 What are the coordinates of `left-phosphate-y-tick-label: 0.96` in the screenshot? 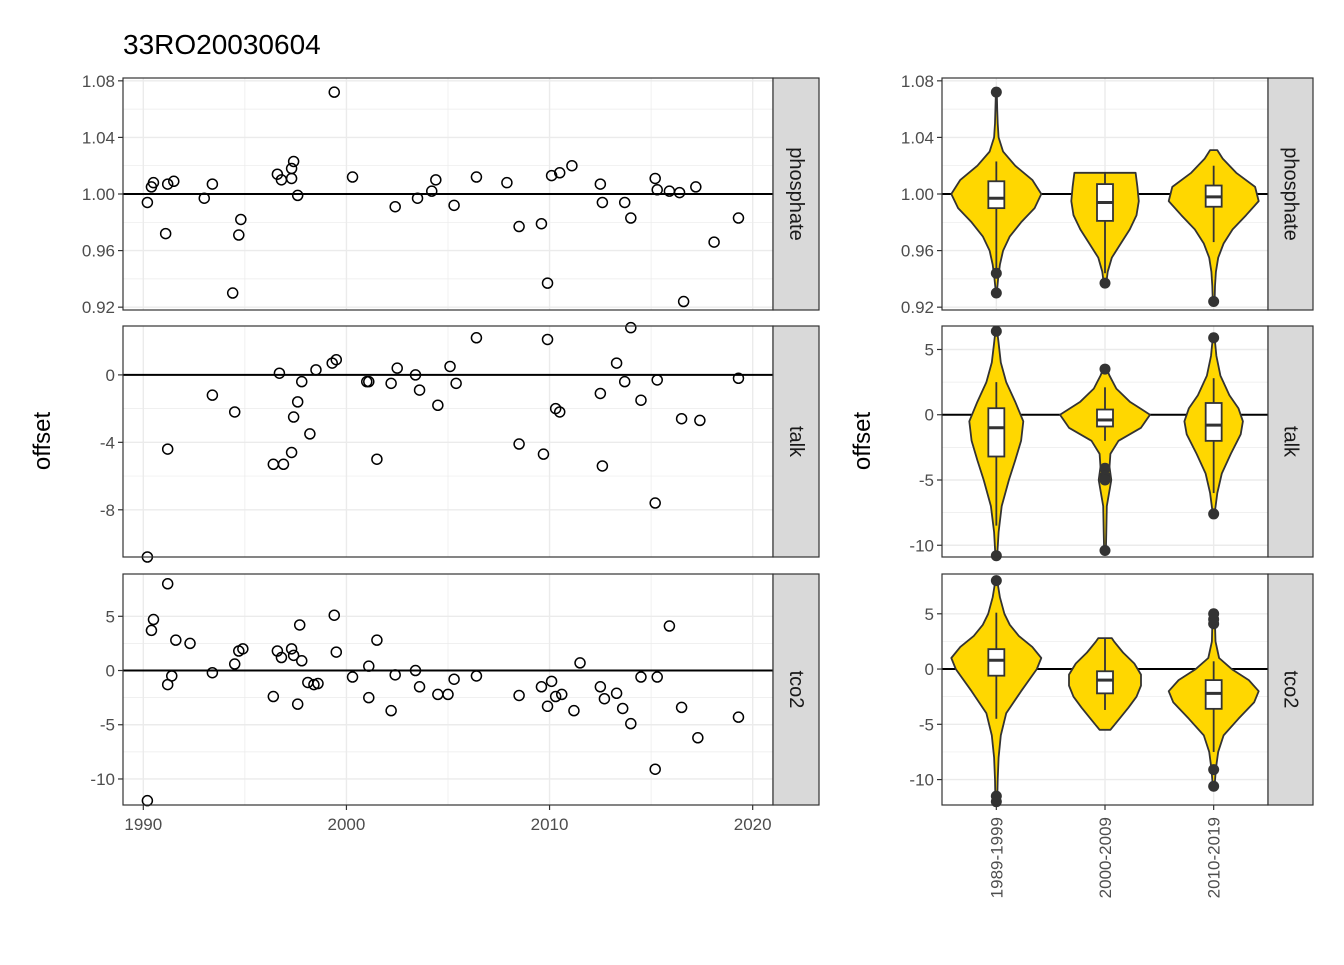 It's located at (98, 251).